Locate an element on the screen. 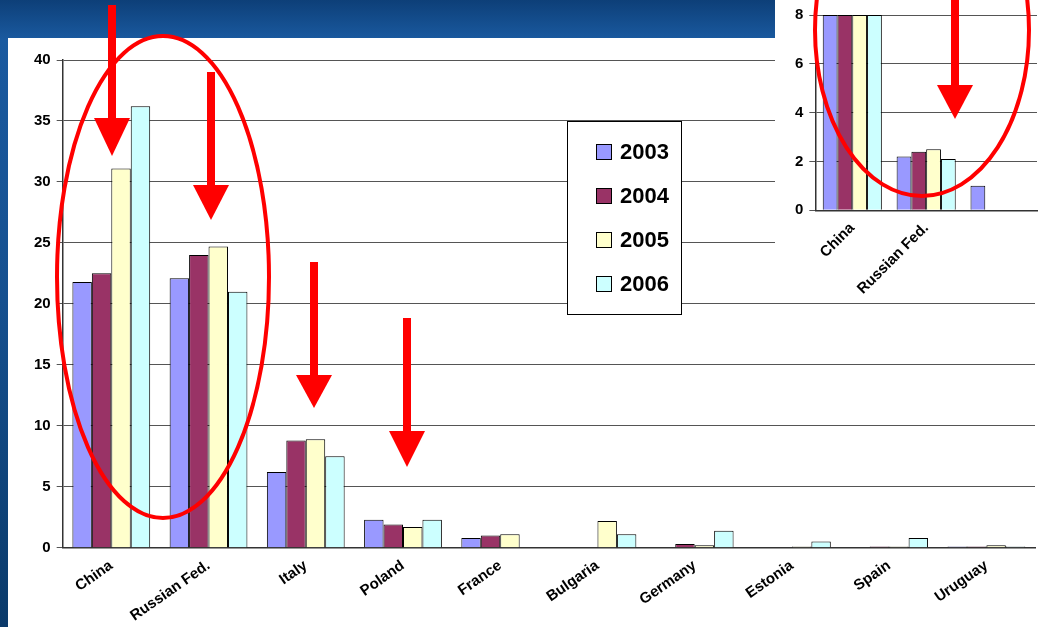 The image size is (1039, 627). y-tick-label: 40 is located at coordinates (42, 59).